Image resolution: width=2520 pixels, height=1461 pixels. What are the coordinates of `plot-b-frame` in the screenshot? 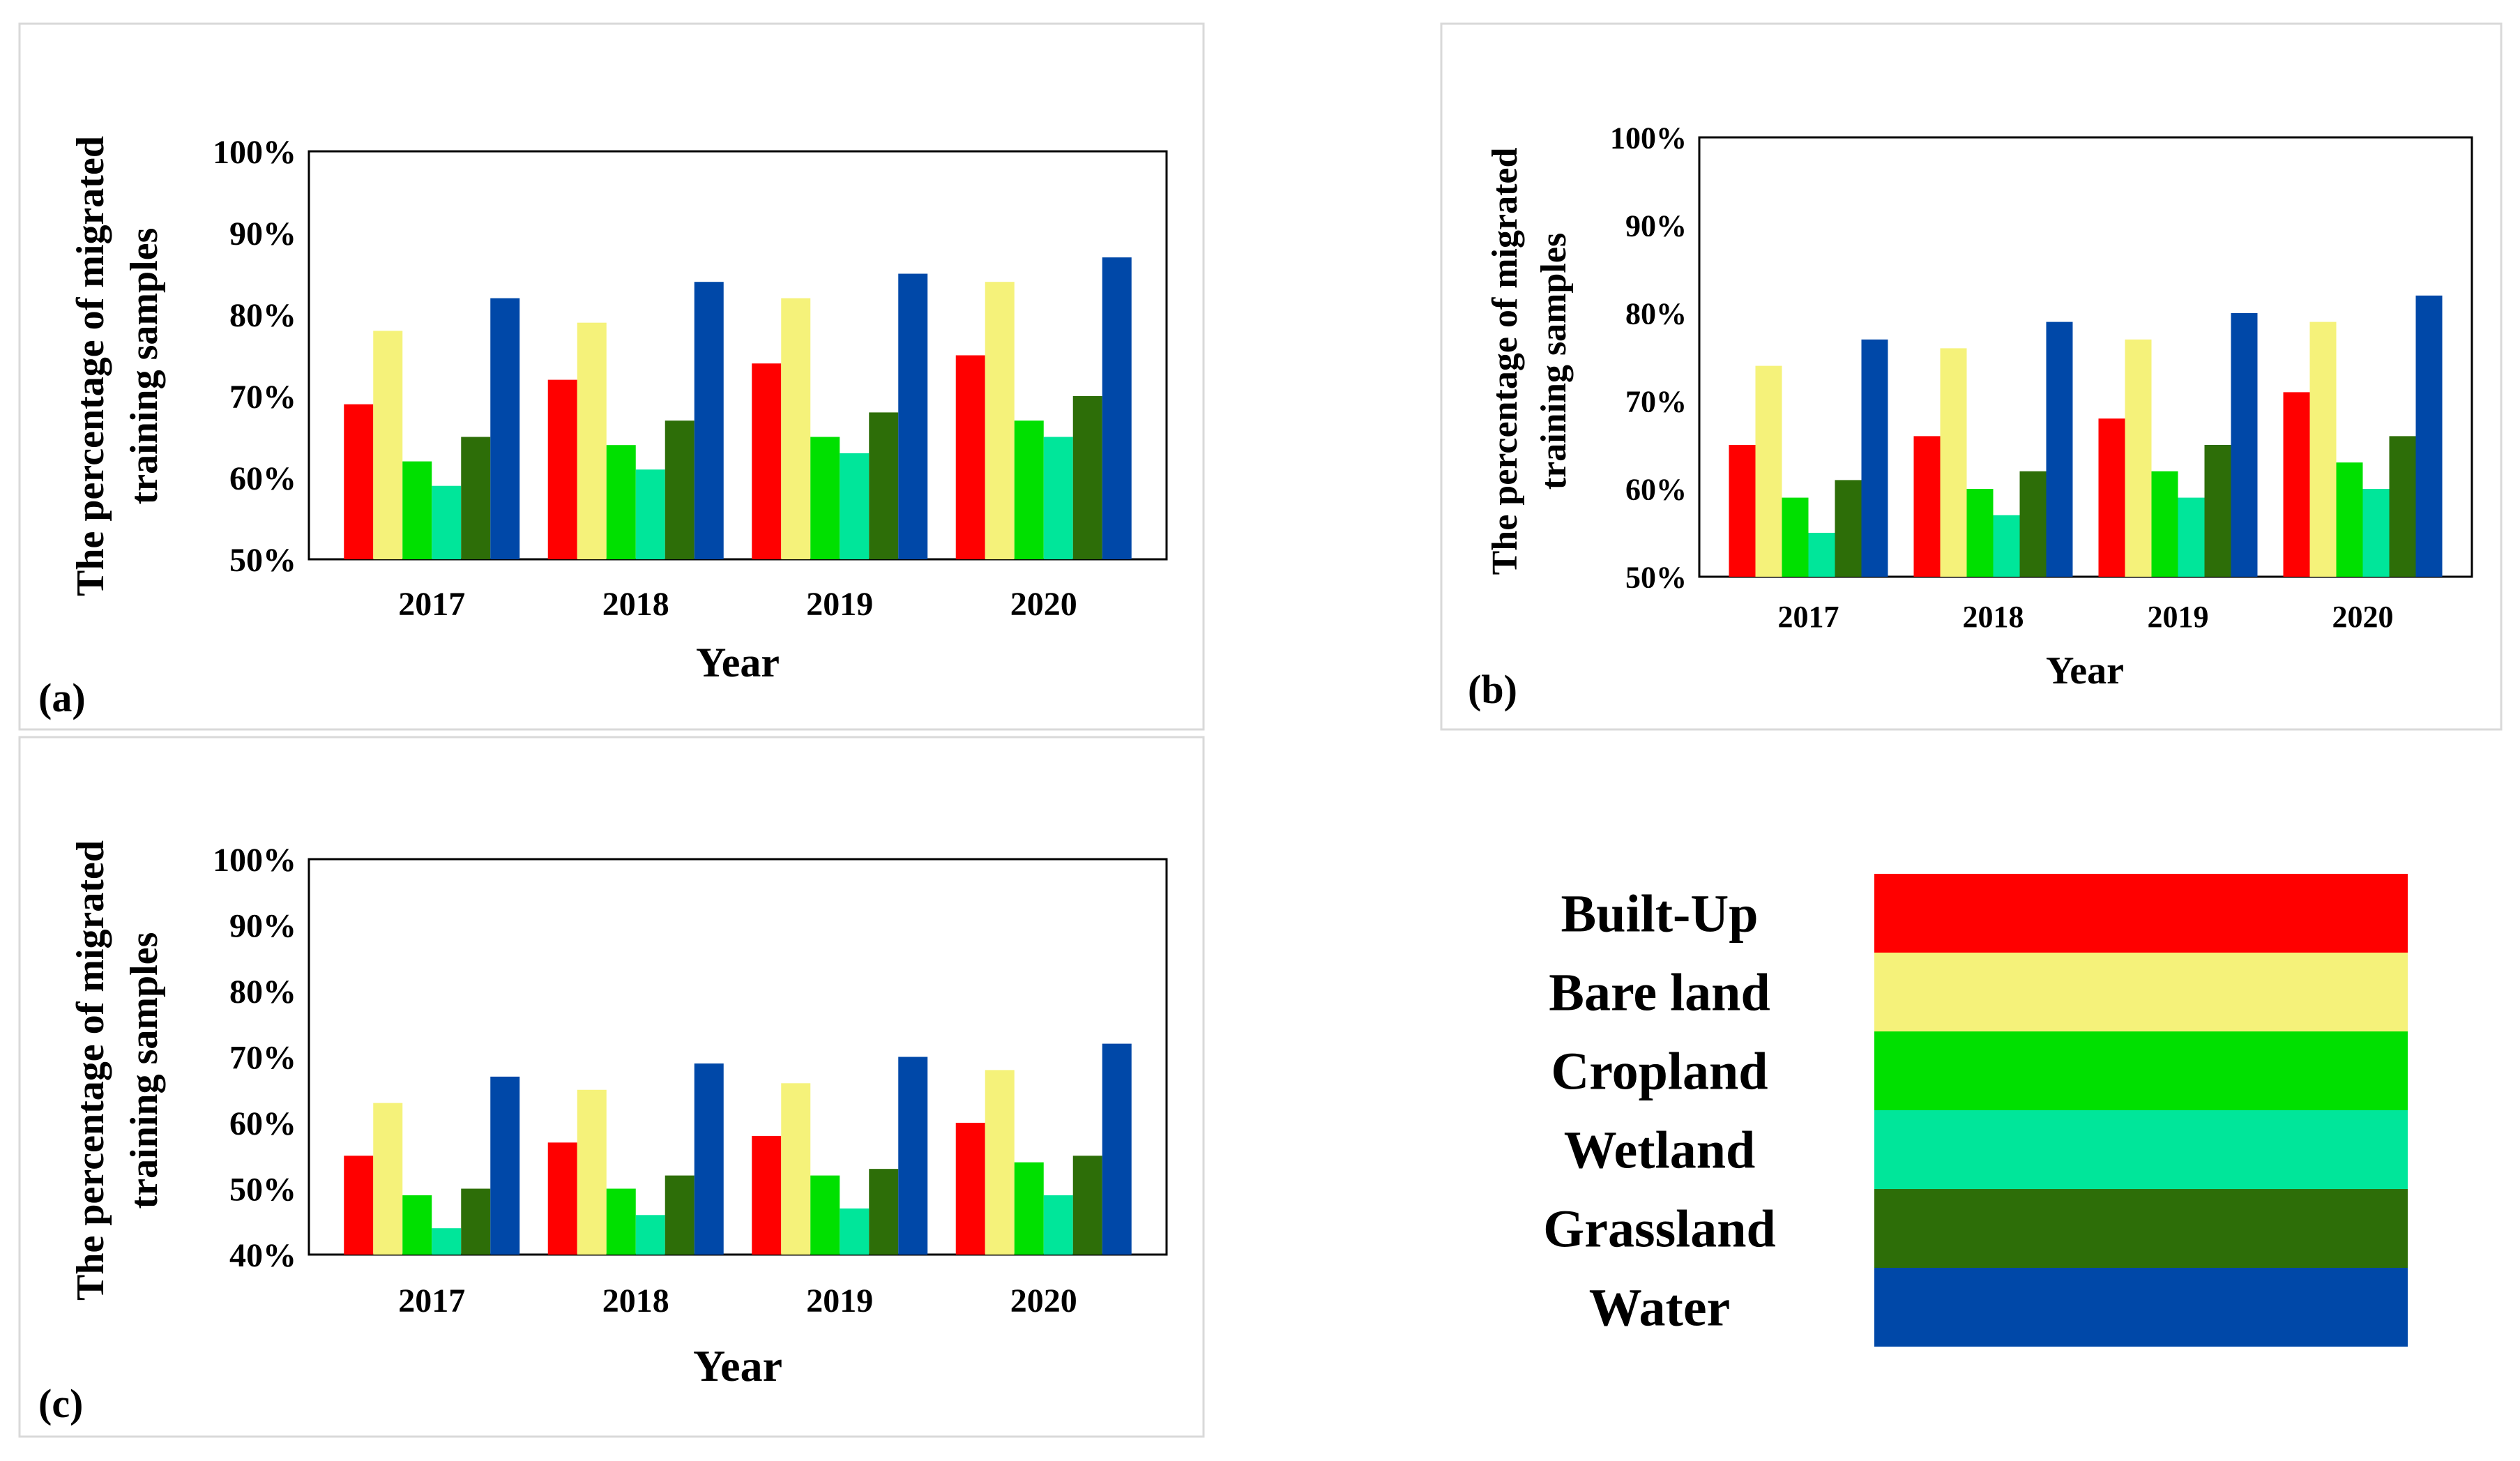 It's located at (2085, 357).